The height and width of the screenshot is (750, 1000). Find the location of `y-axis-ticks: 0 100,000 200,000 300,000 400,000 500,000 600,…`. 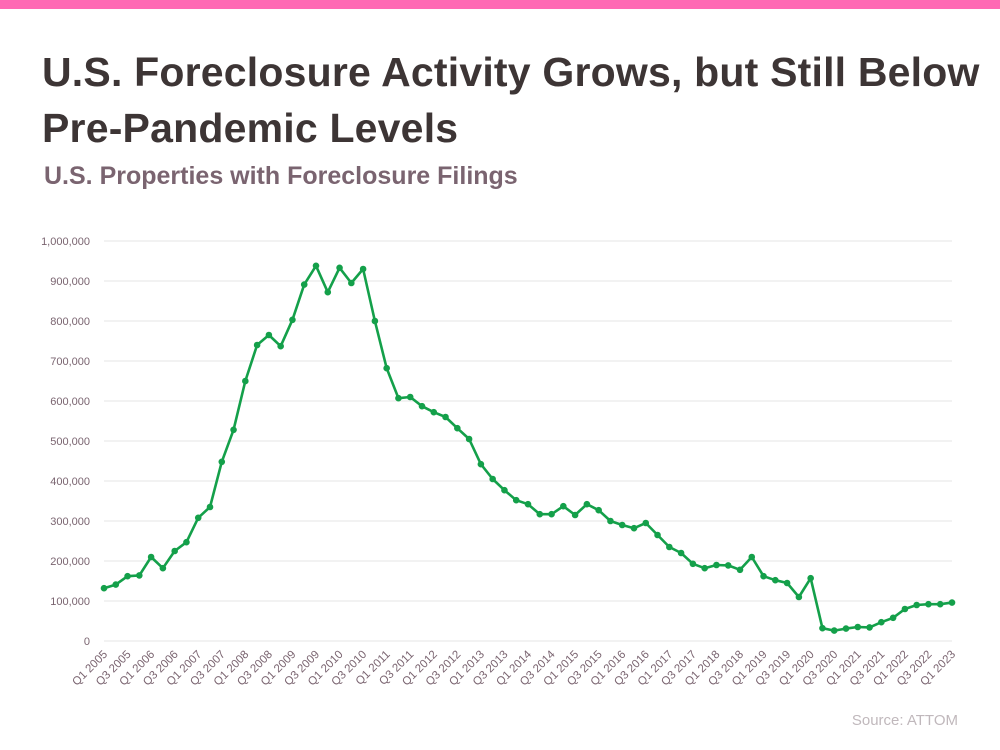

y-axis-ticks: 0 100,000 200,000 300,000 400,000 500,000 600,… is located at coordinates (65, 442).